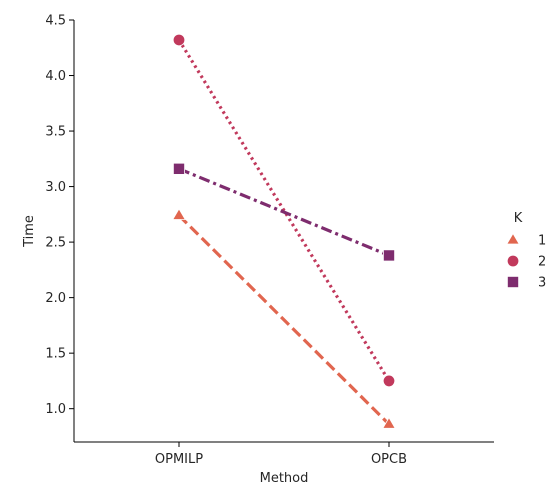 This screenshot has height=500, width=558. I want to click on x-ticks: OPMILP OPCB, so click(281, 454).